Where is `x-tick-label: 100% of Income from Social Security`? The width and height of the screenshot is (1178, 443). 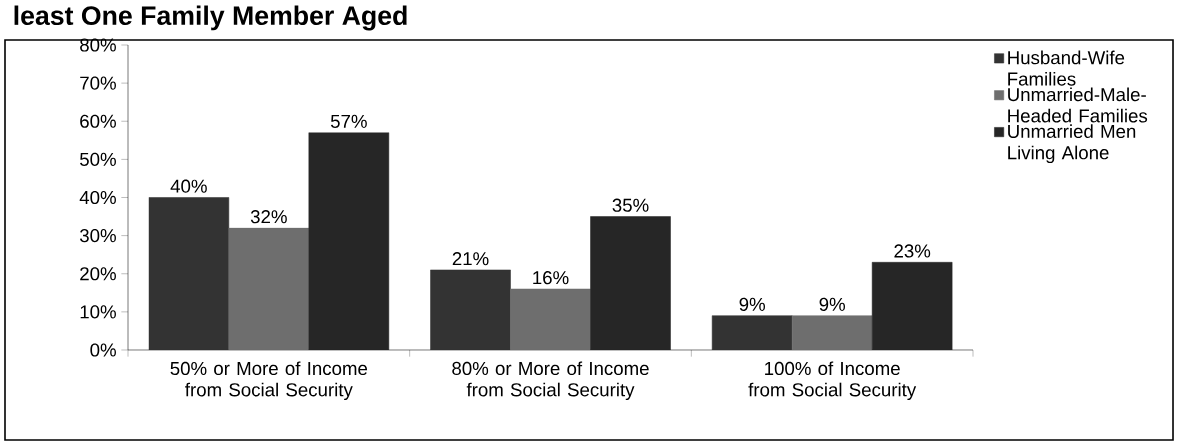
x-tick-label: 100% of Income from Social Security is located at coordinates (832, 381).